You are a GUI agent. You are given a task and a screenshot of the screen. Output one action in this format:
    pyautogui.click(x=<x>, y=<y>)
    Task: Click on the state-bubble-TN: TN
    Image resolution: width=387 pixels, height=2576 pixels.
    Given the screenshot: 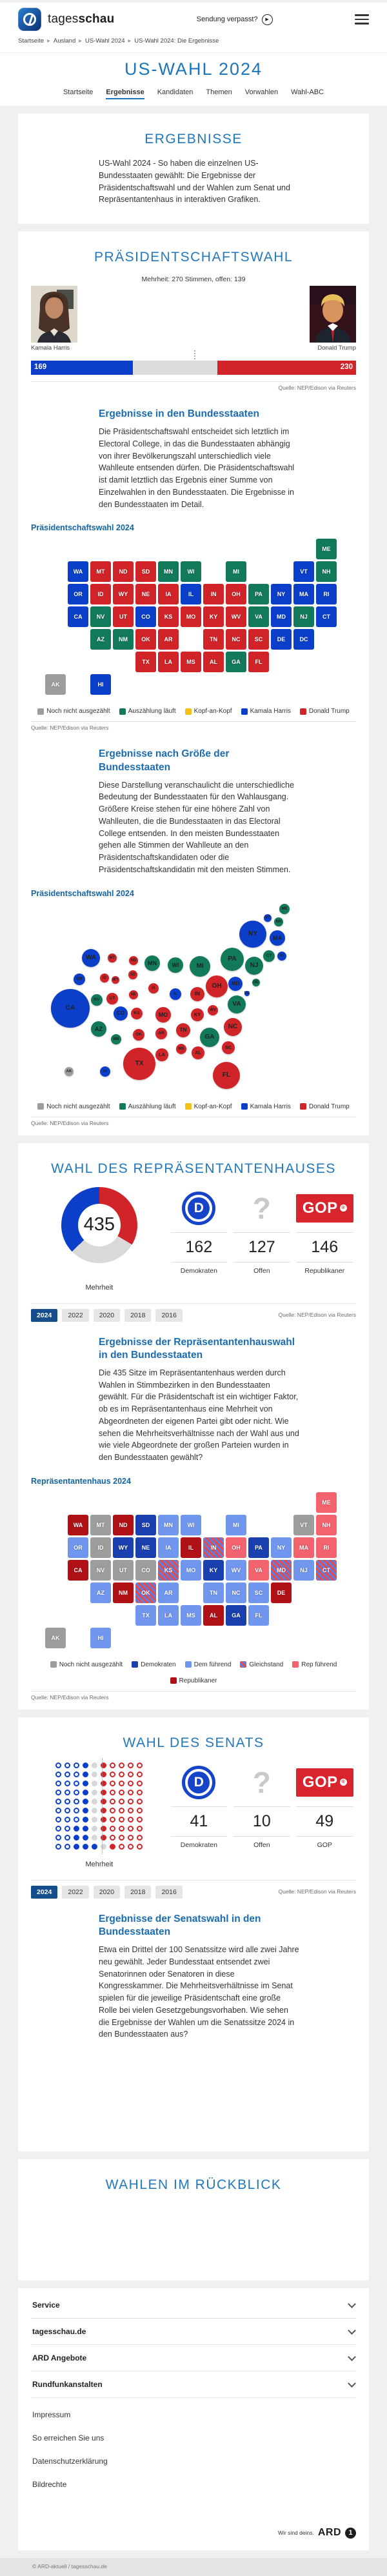 What is the action you would take?
    pyautogui.click(x=183, y=1030)
    